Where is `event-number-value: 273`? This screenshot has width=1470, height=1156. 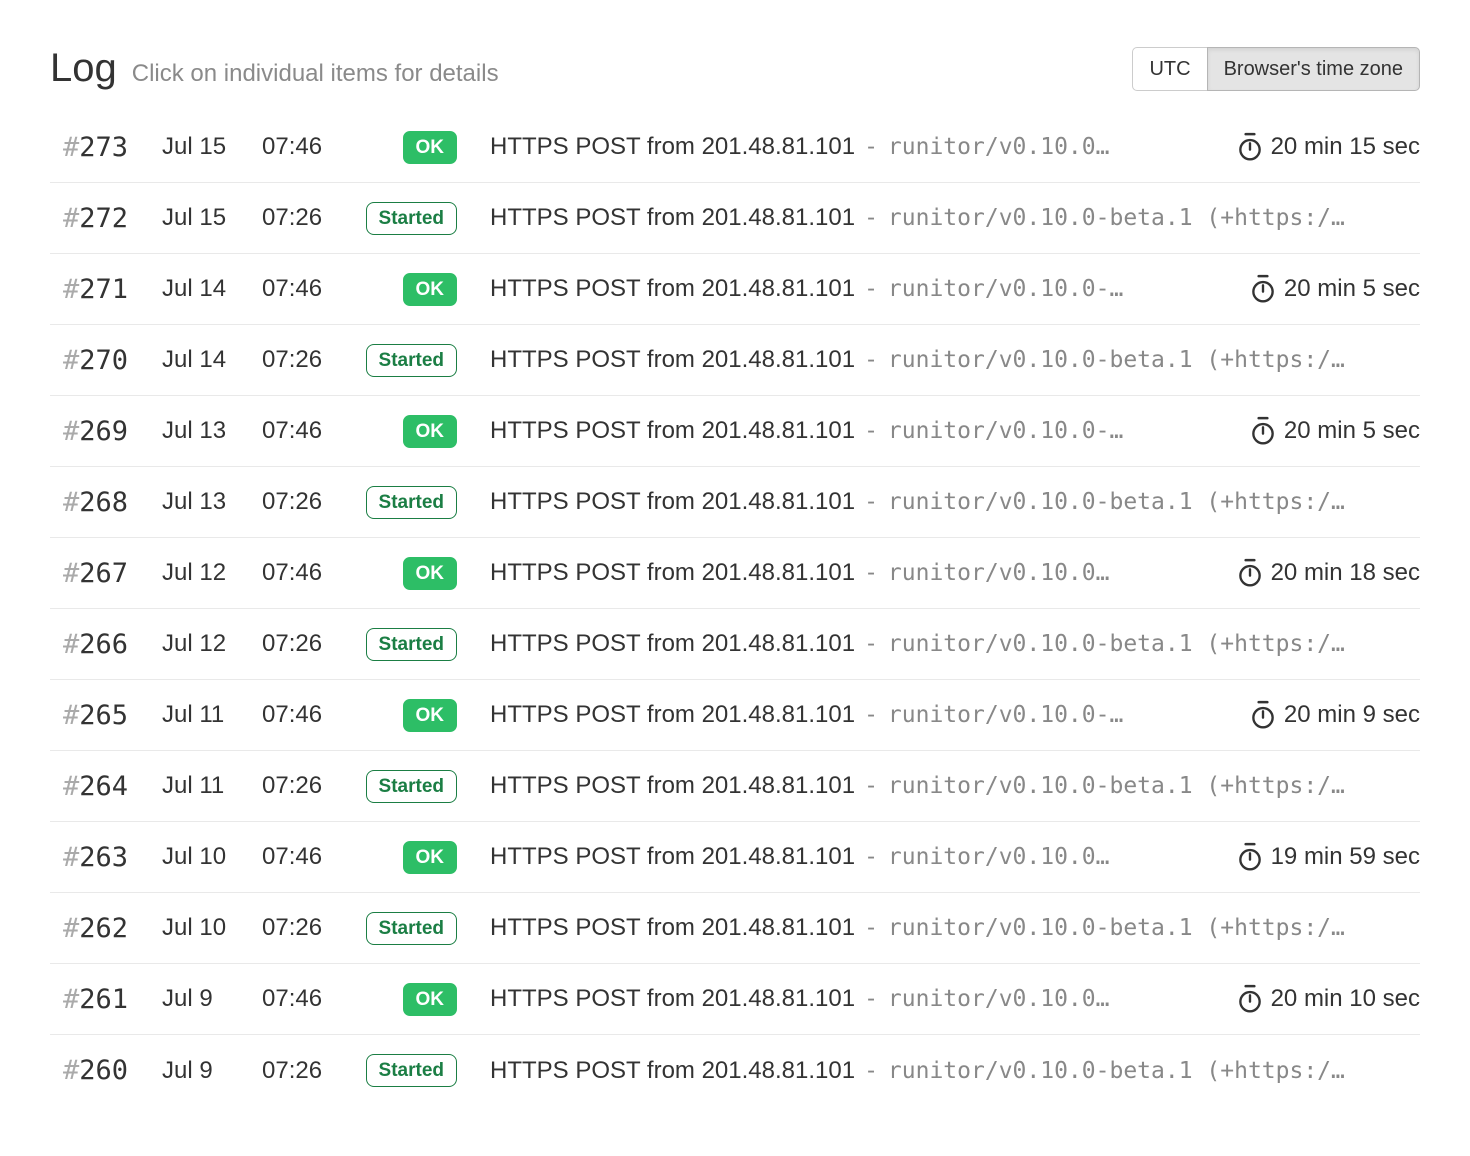
event-number-value: 273 is located at coordinates (104, 147).